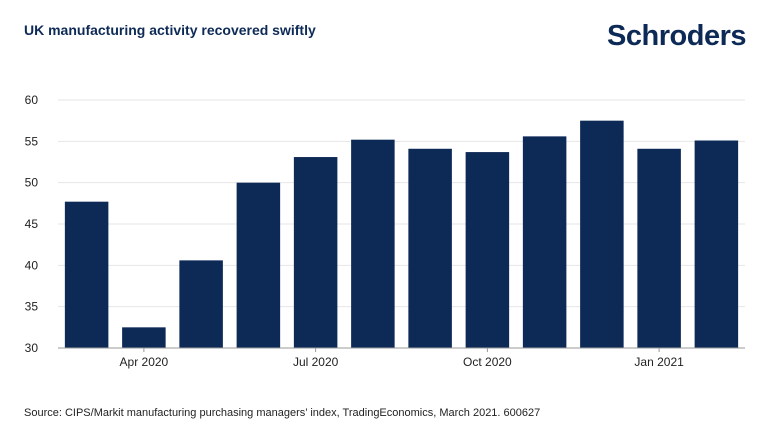 The height and width of the screenshot is (440, 770). What do you see at coordinates (32, 100) in the screenshot?
I see `y-tick-label: 60` at bounding box center [32, 100].